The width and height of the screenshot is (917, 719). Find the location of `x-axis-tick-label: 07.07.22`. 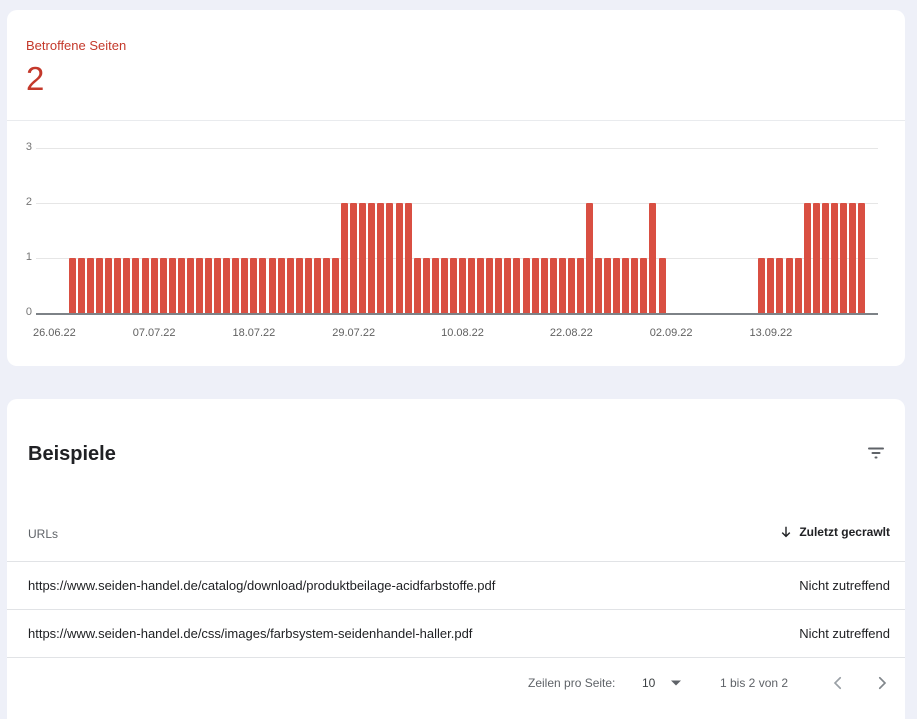

x-axis-tick-label: 07.07.22 is located at coordinates (154, 333).